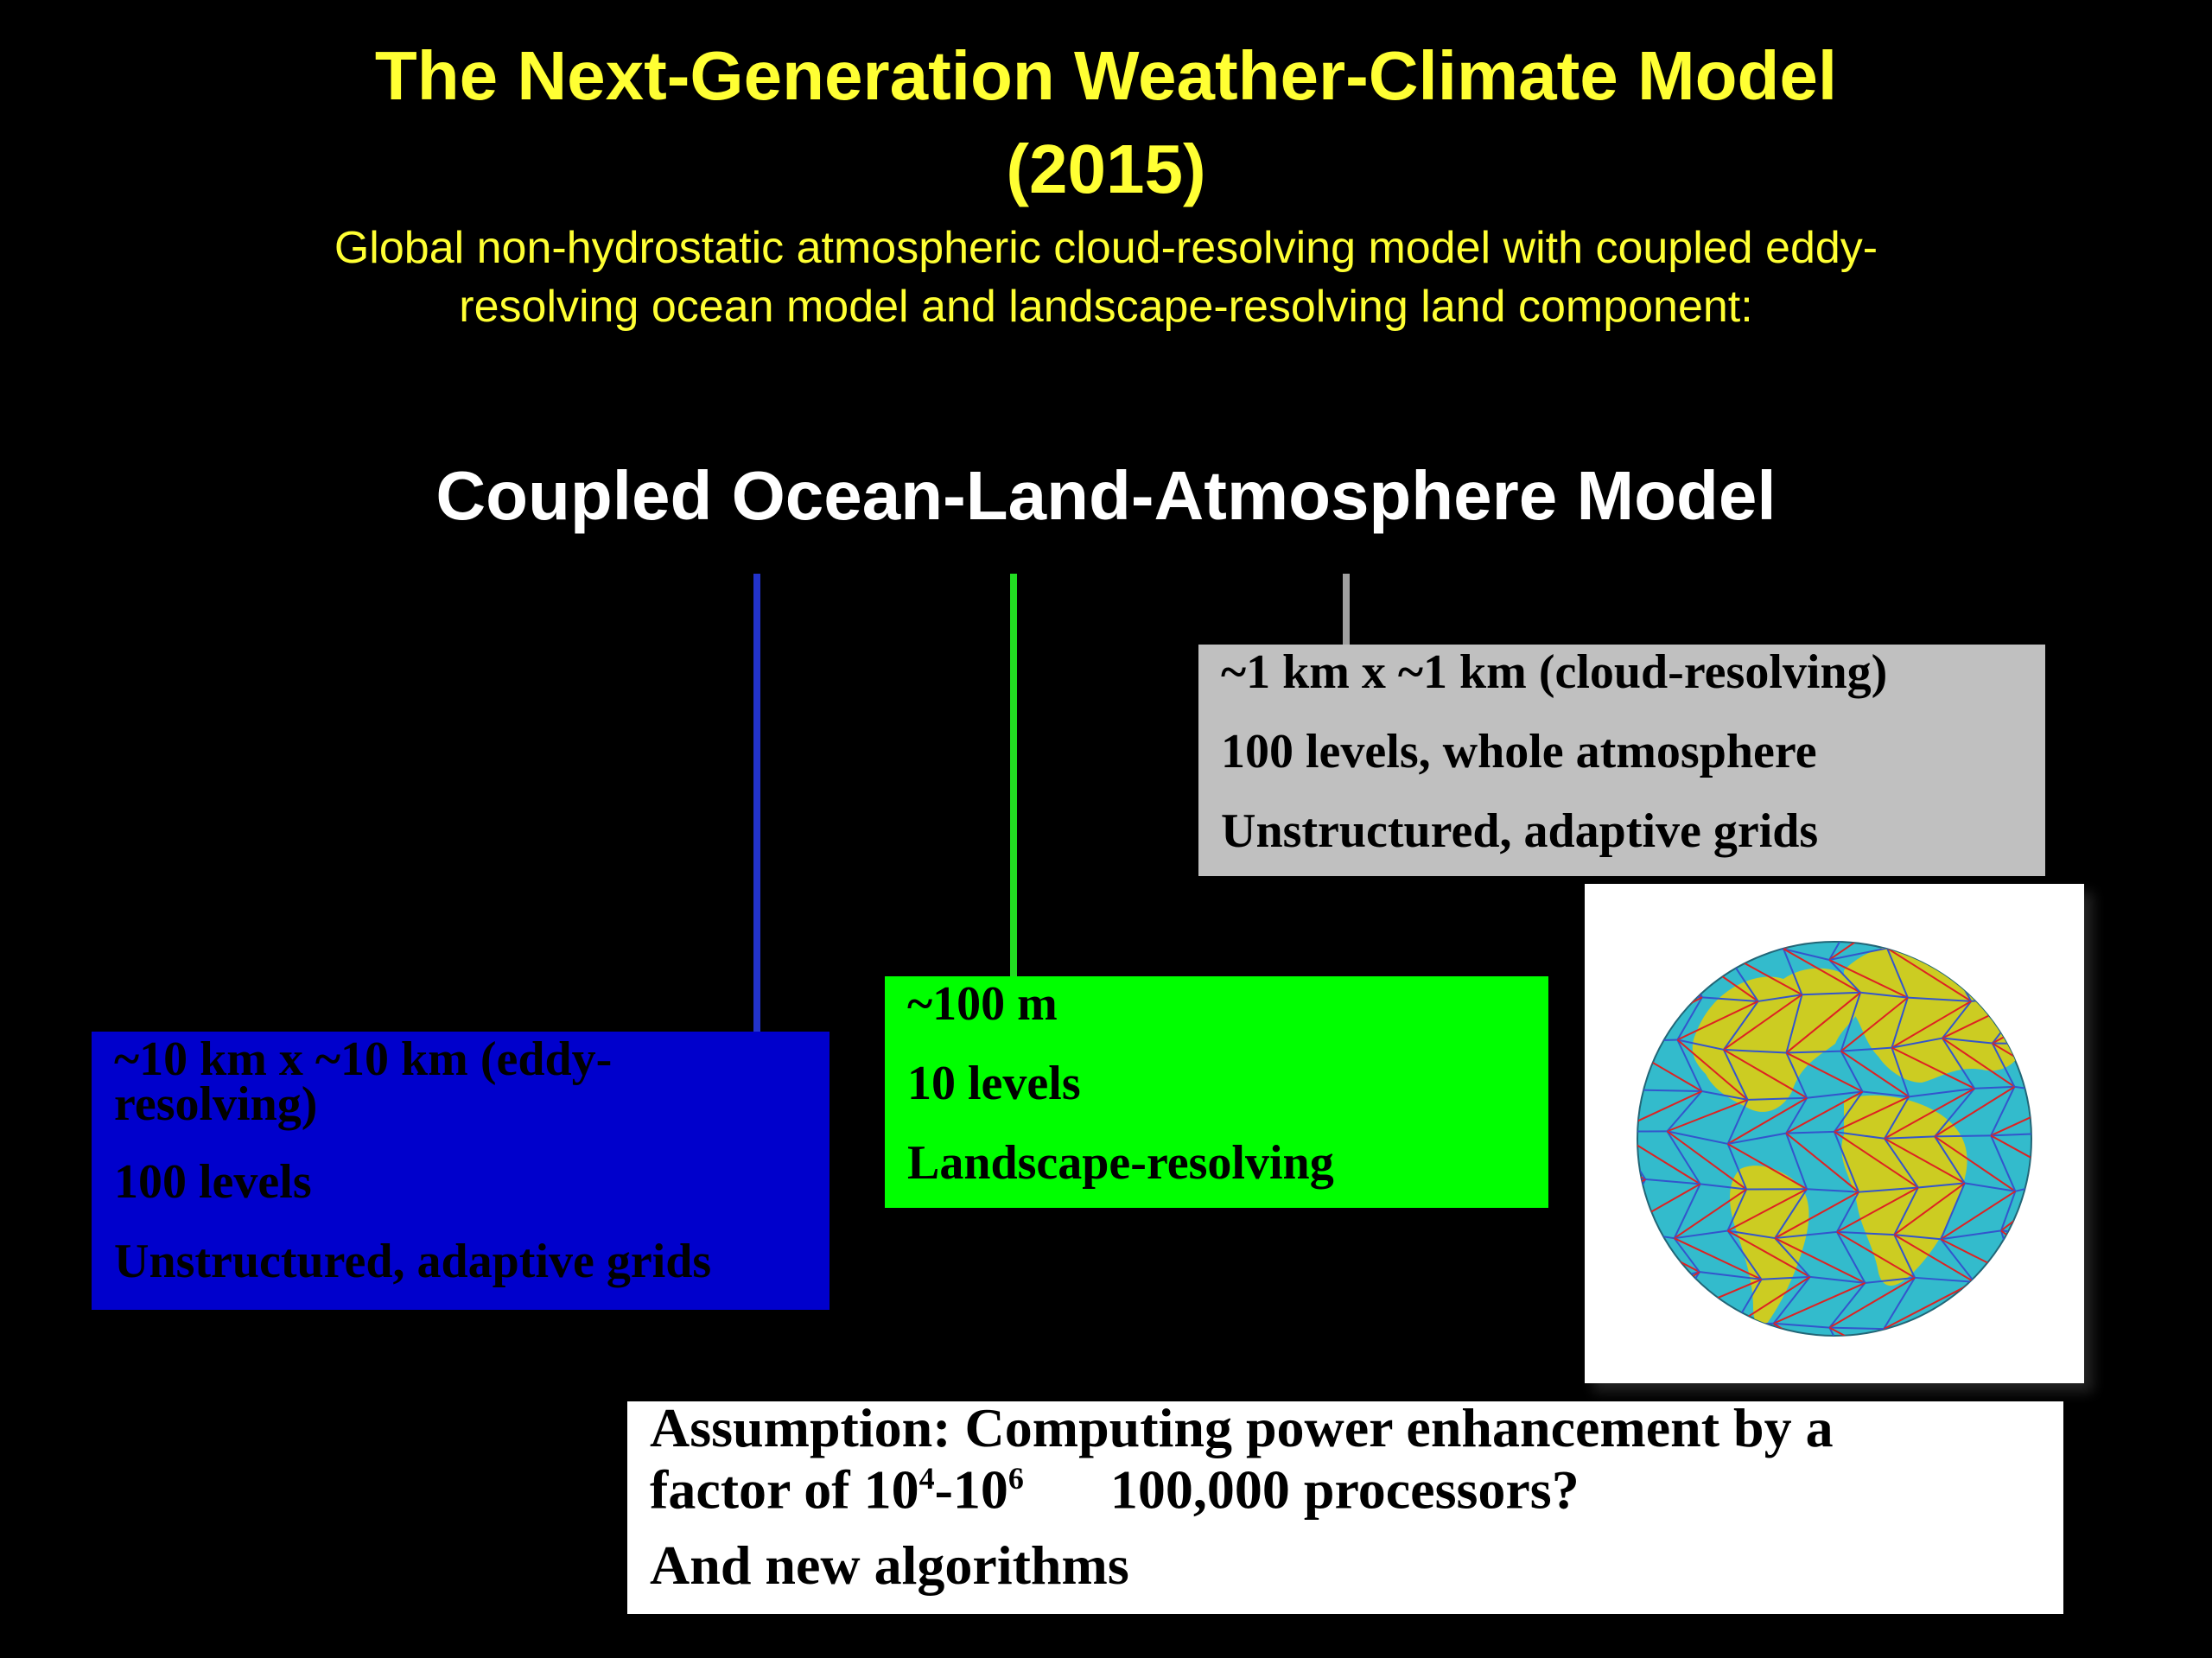  What do you see at coordinates (1106, 168) in the screenshot?
I see `main-title-line2: (2015)` at bounding box center [1106, 168].